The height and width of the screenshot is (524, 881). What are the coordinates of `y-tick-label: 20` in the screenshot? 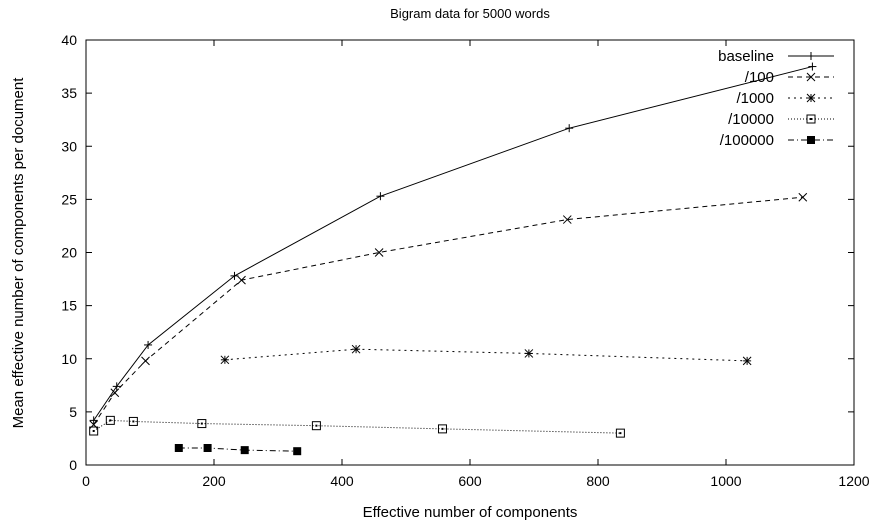 It's located at (69, 253).